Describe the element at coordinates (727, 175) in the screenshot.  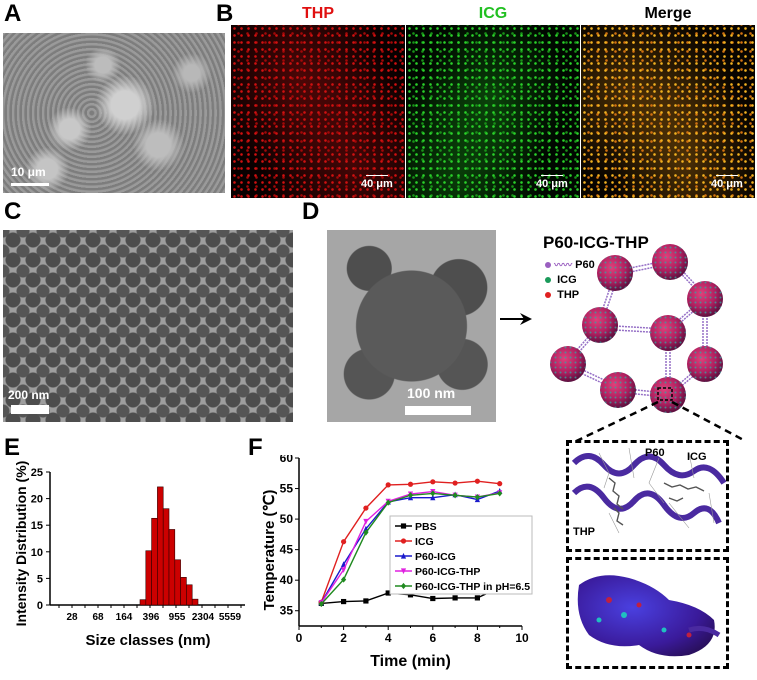
I see `scale-bar-merge` at that location.